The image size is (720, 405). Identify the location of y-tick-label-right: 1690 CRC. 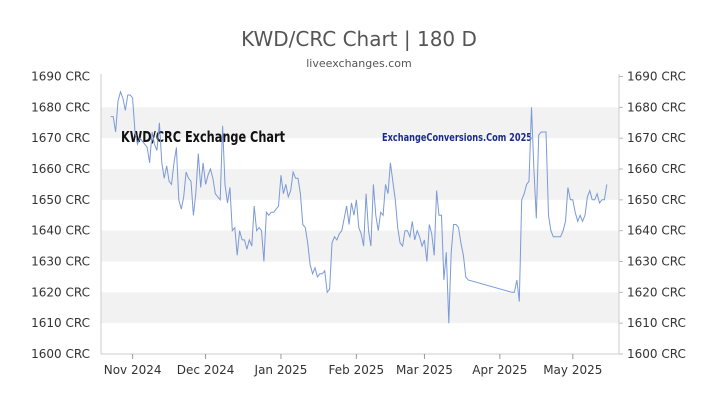
(656, 77).